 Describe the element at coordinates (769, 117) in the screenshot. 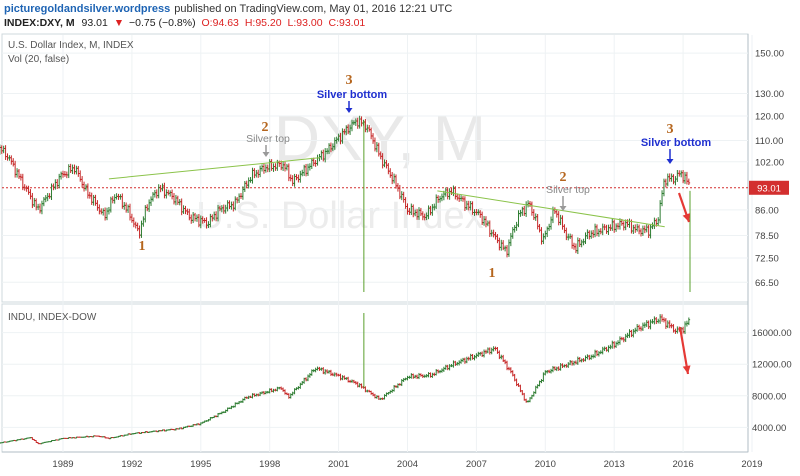

I see `dxy-y-tick-label: 120.00` at that location.